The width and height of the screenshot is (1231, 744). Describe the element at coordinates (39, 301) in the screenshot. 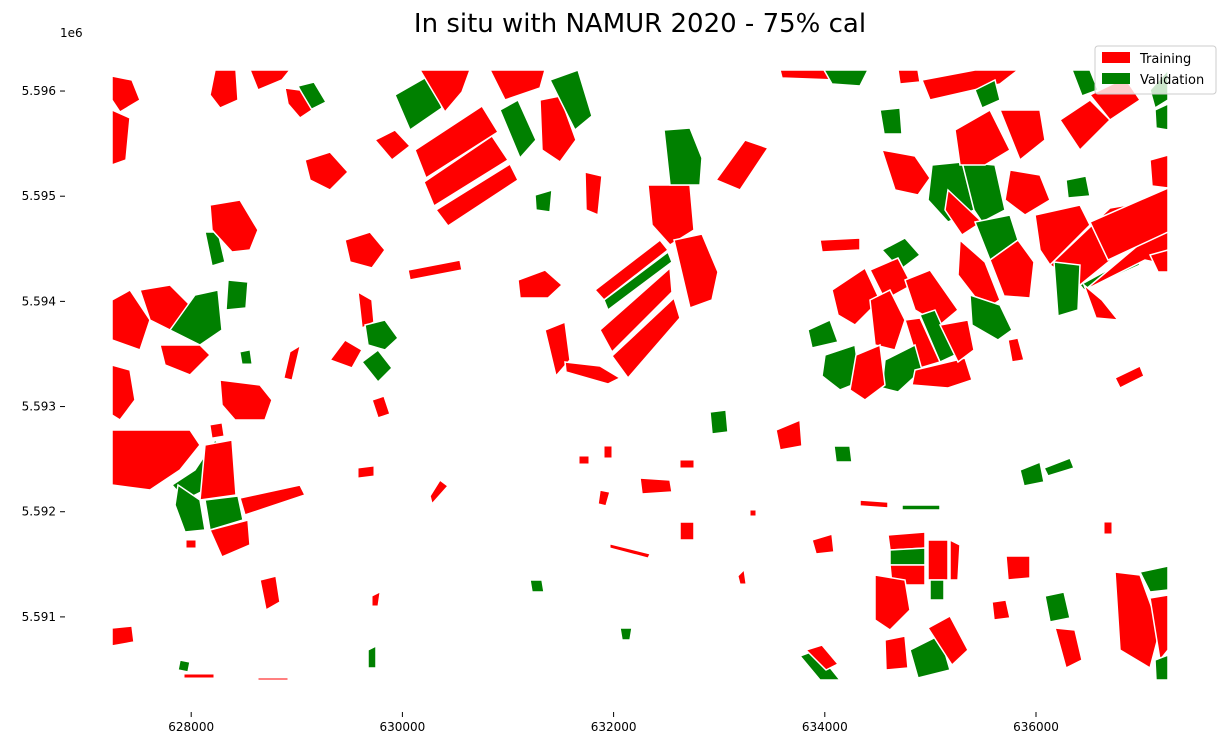

I see `y-tick-label: 5.594` at that location.